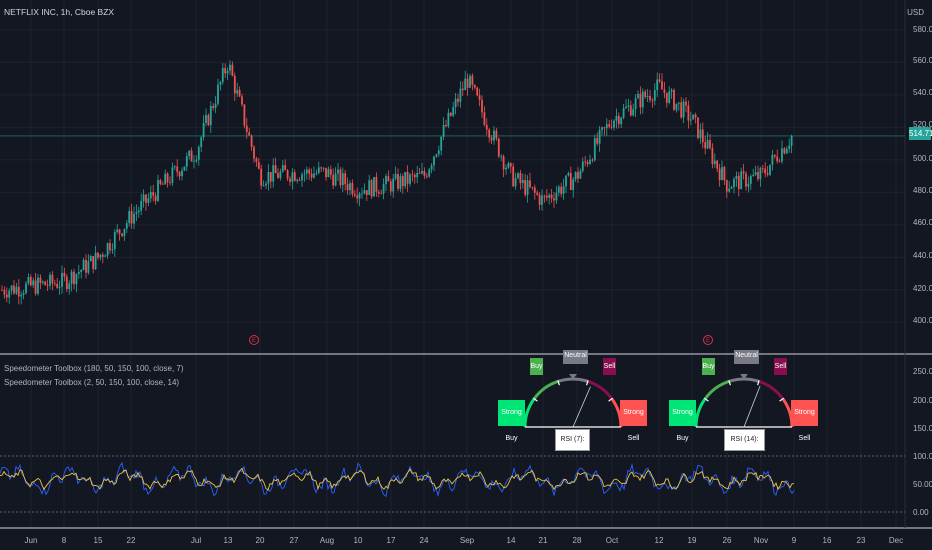 This screenshot has width=932, height=550. I want to click on indicator-tick: 50.00, so click(922, 484).